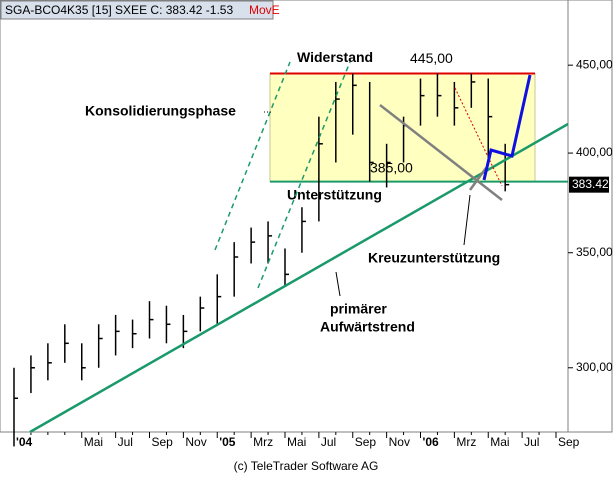 The image size is (613, 481). I want to click on y-tick-label: 450,00, so click(594, 64).